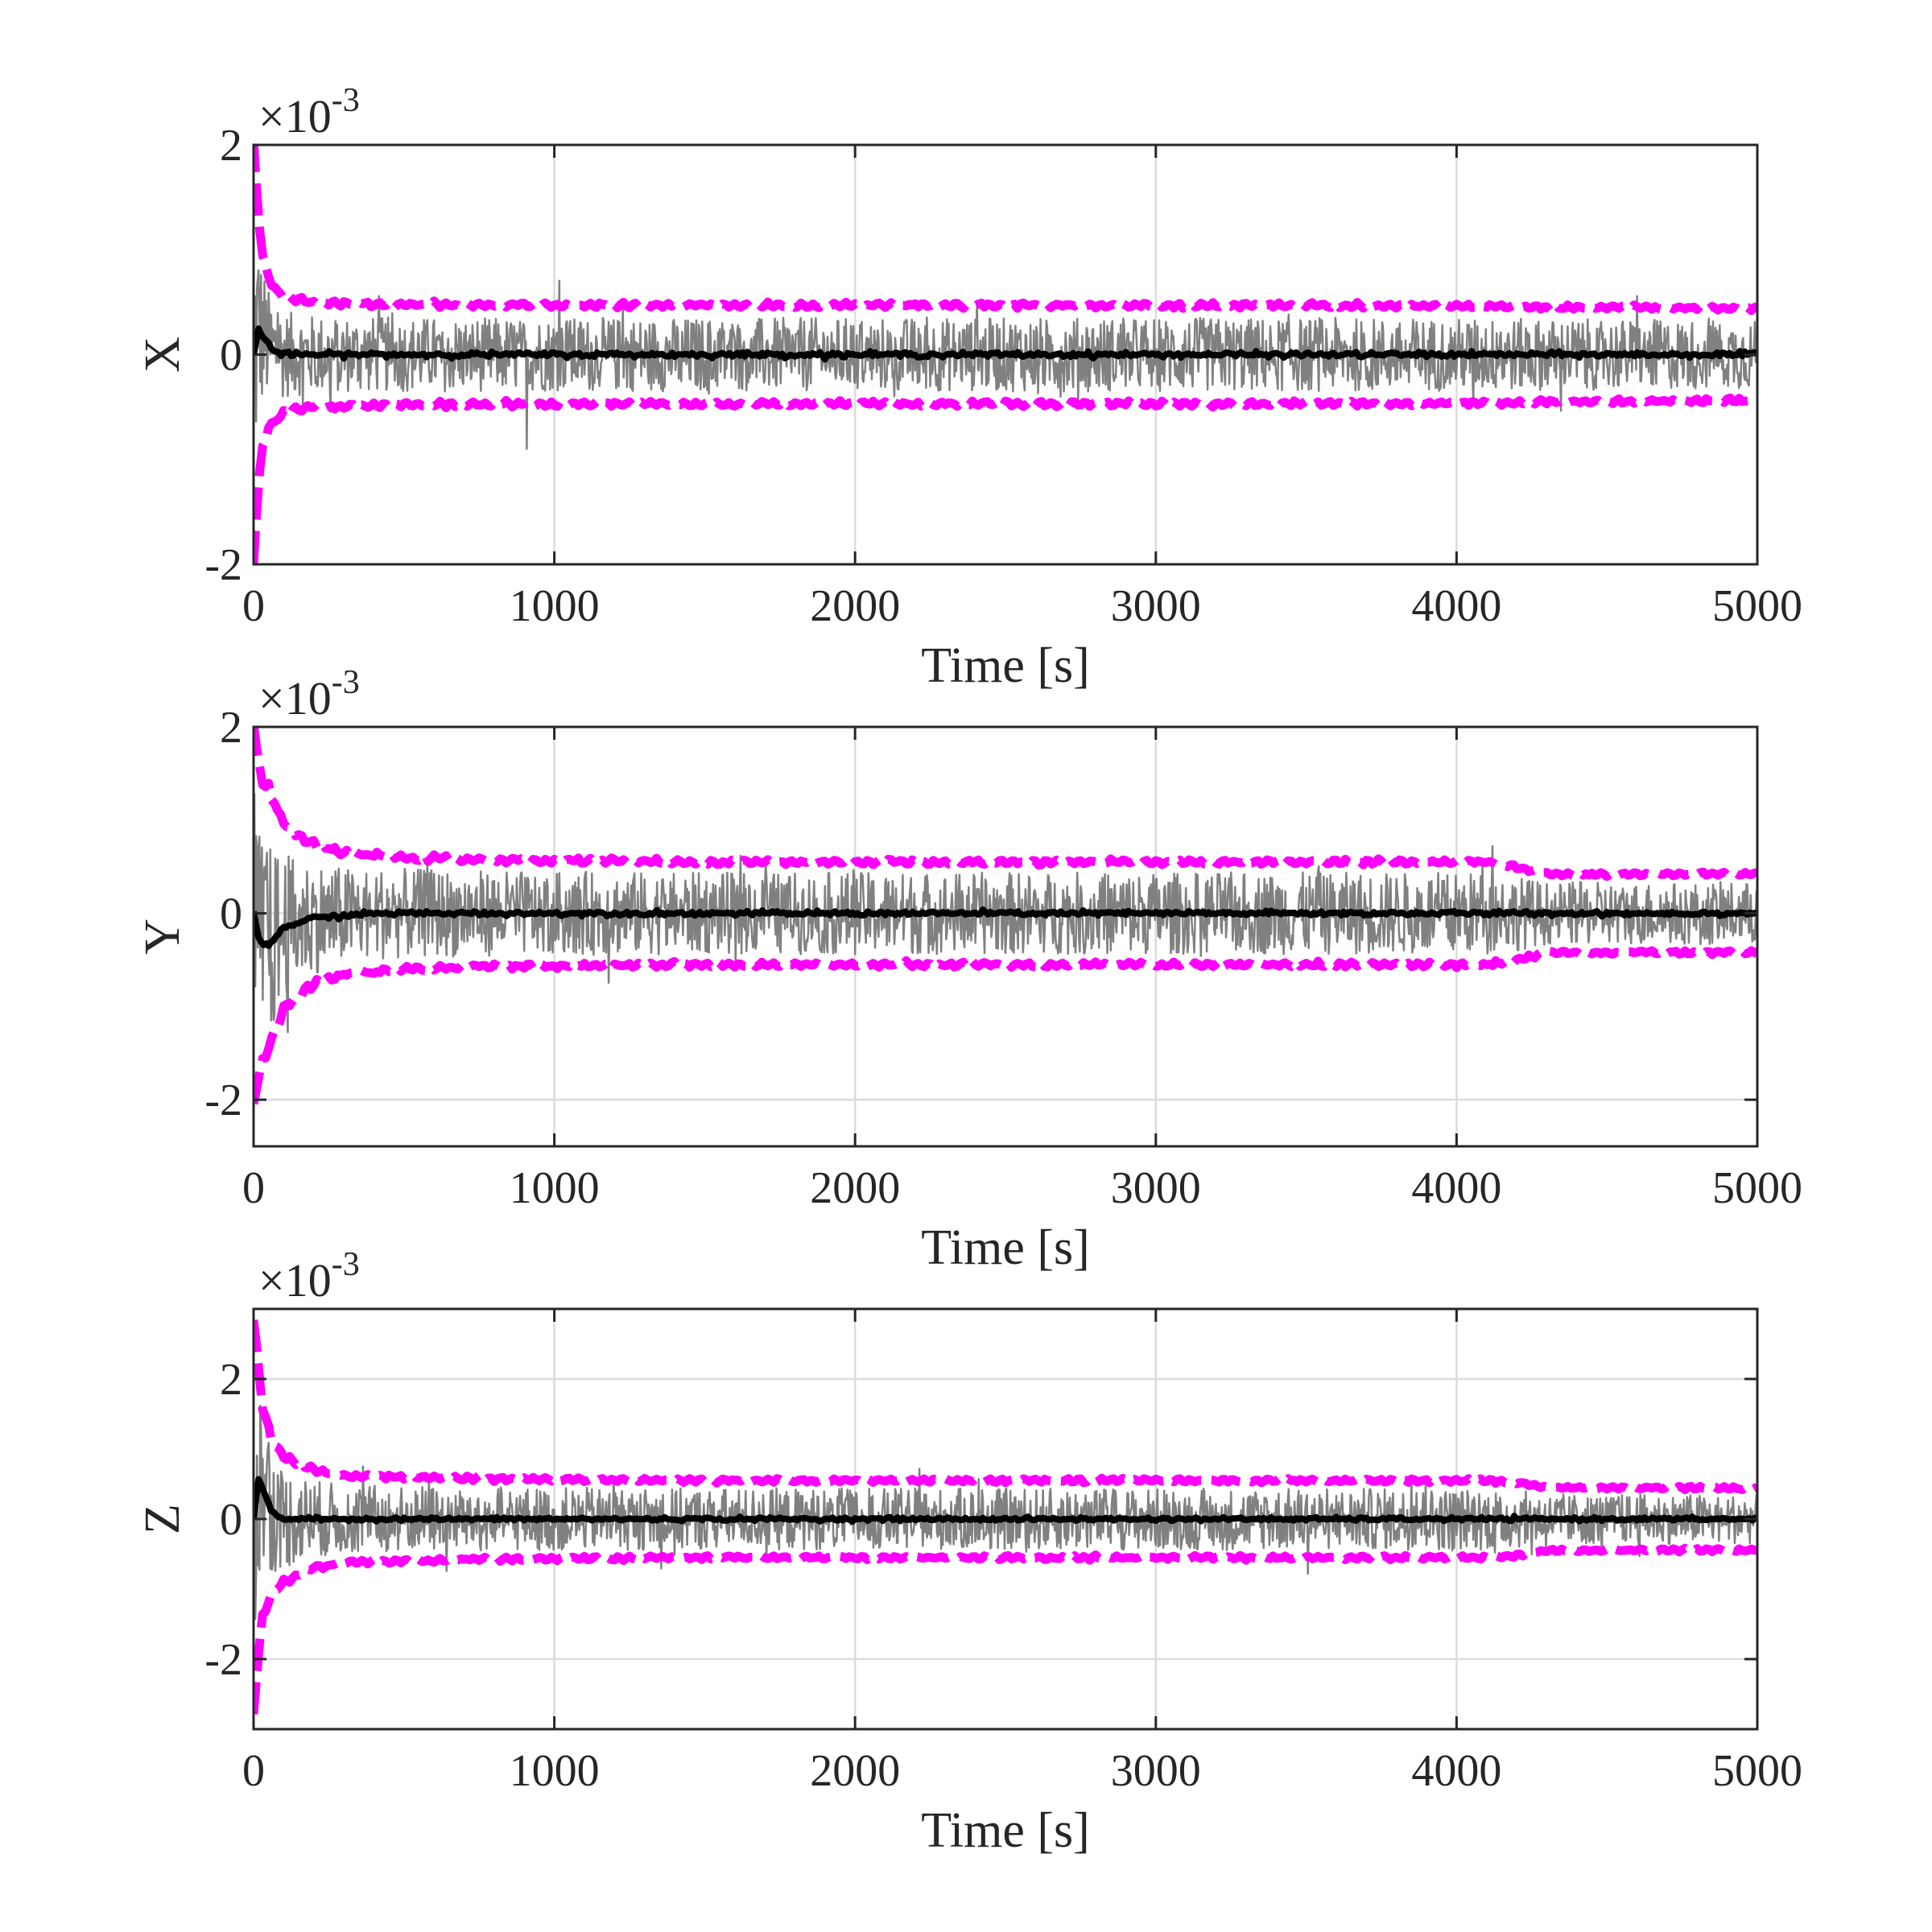  I want to click on y-axis-label: X, so click(162, 354).